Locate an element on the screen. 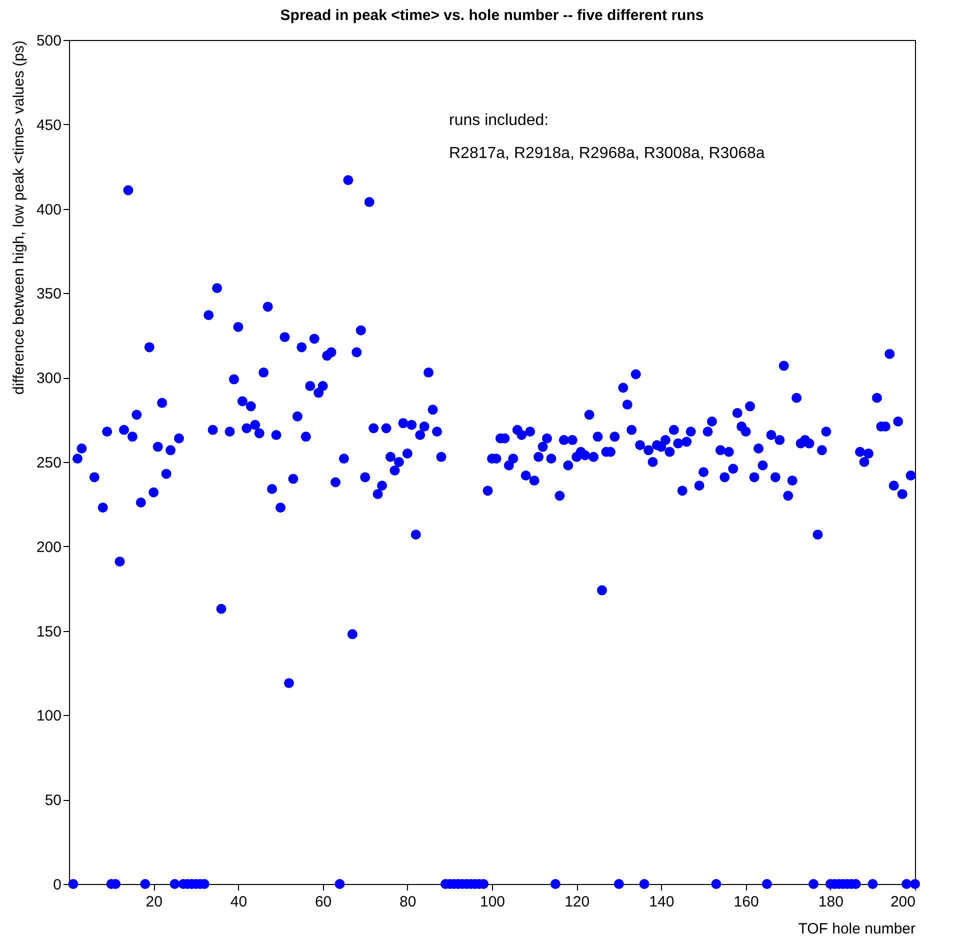 Image resolution: width=964 pixels, height=947 pixels. y-tick-label: 400 is located at coordinates (49, 209).